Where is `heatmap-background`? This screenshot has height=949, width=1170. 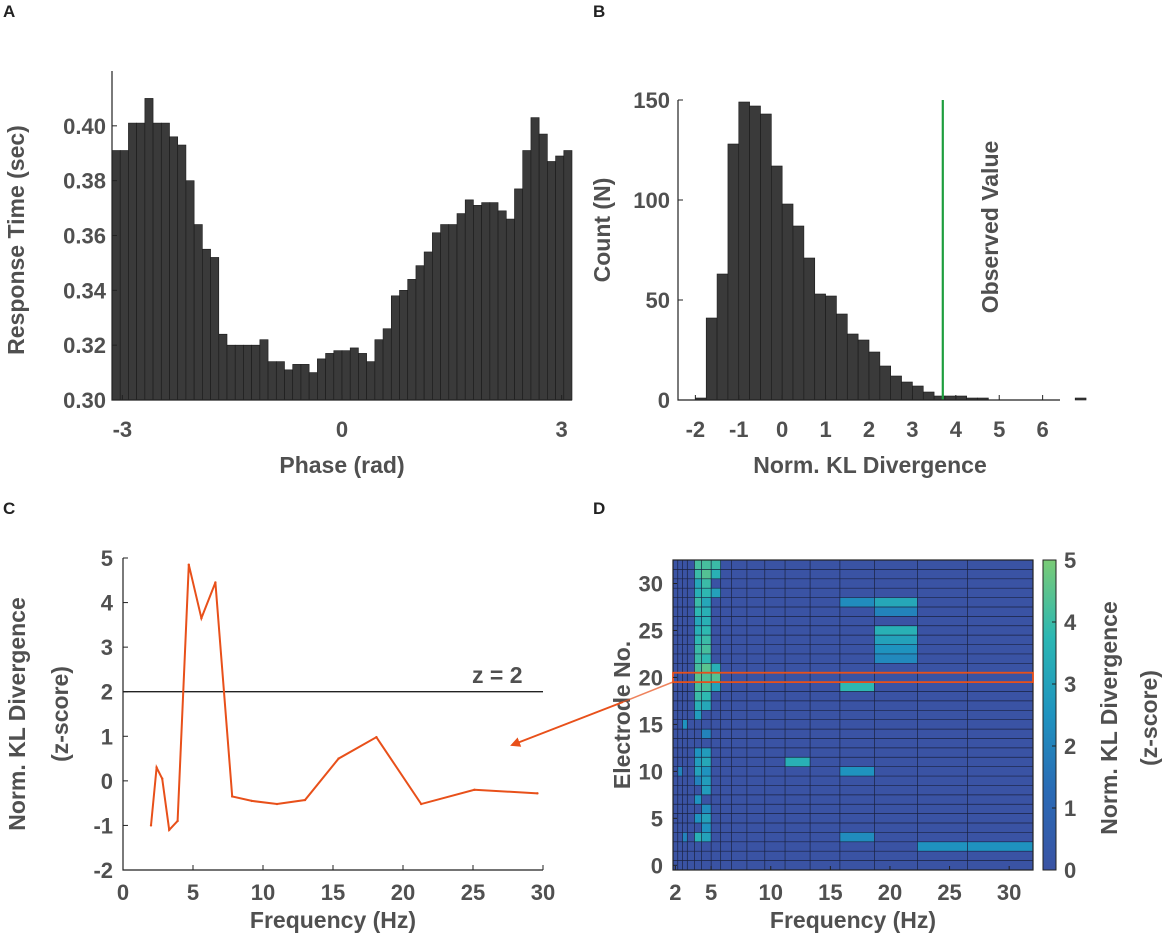 heatmap-background is located at coordinates (853, 715).